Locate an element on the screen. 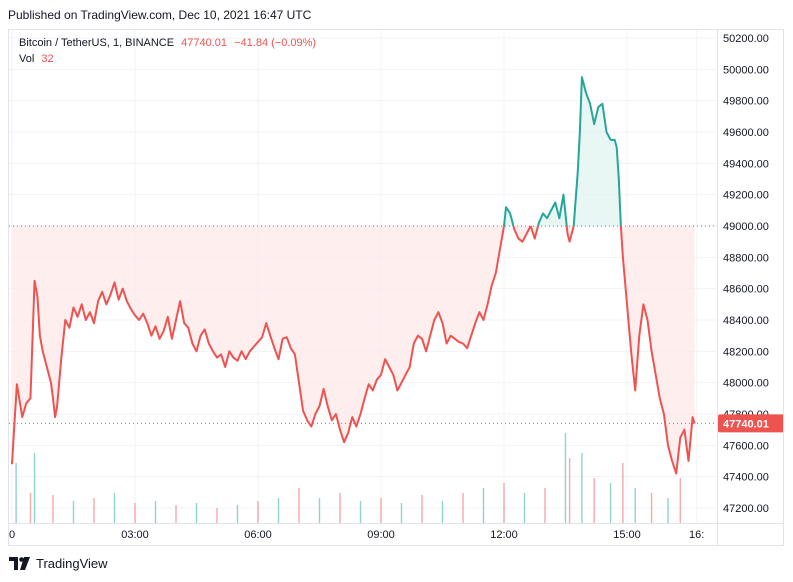 The image size is (793, 582). y-tick-label: 49400.00 is located at coordinates (746, 164).